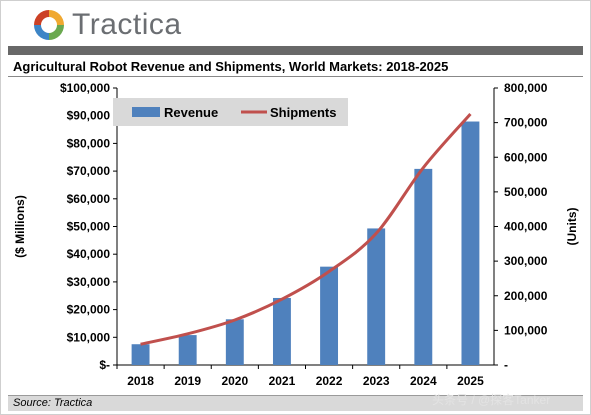 This screenshot has height=415, width=591. Describe the element at coordinates (295, 76) in the screenshot. I see `title-divider` at that location.